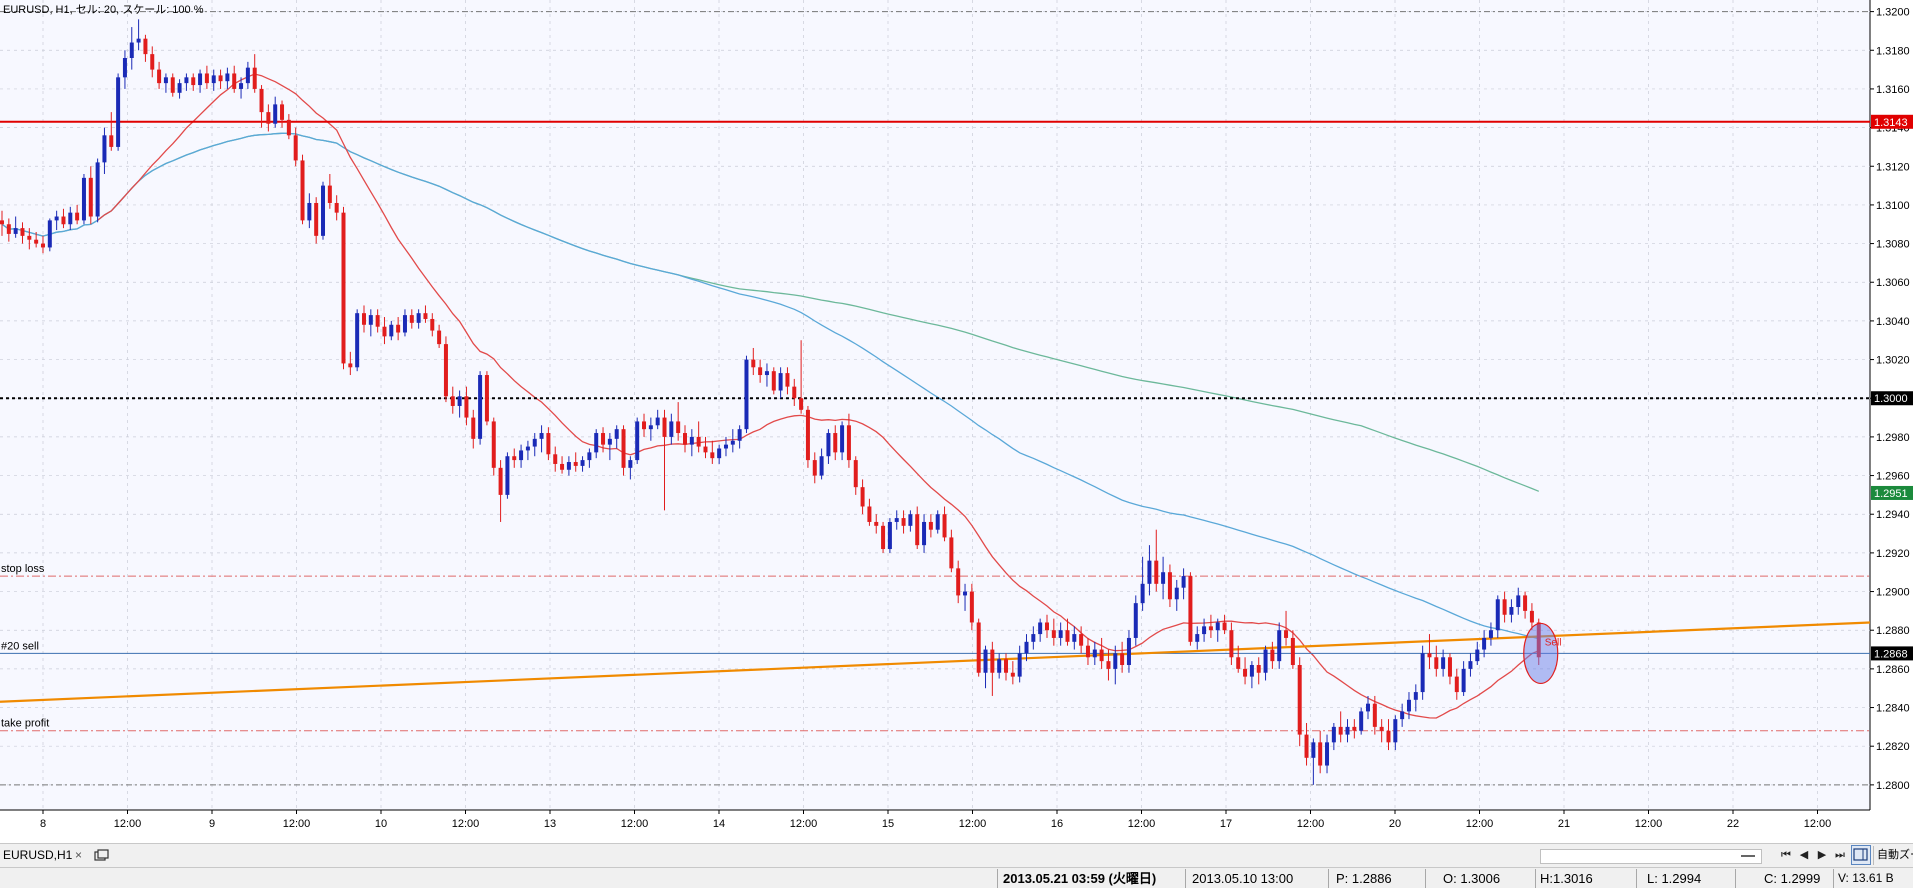 The height and width of the screenshot is (888, 1913). What do you see at coordinates (1364, 878) in the screenshot?
I see `status-price: P: 1.2886` at bounding box center [1364, 878].